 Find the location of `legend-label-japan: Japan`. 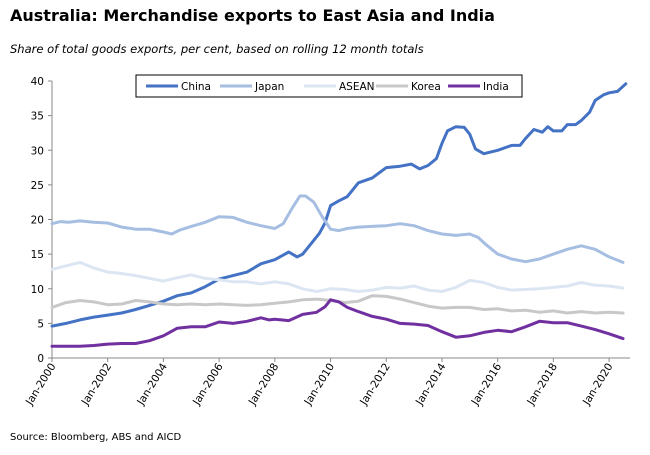

legend-label-japan: Japan is located at coordinates (269, 87).